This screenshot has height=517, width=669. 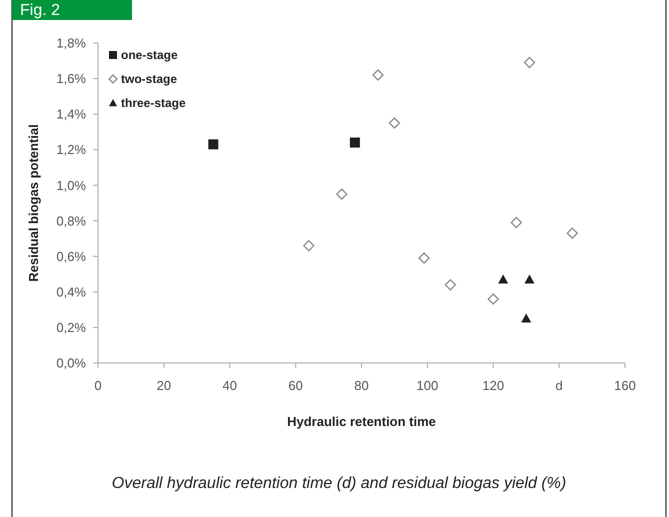 I want to click on x-tick-label: 60, so click(x=295, y=385).